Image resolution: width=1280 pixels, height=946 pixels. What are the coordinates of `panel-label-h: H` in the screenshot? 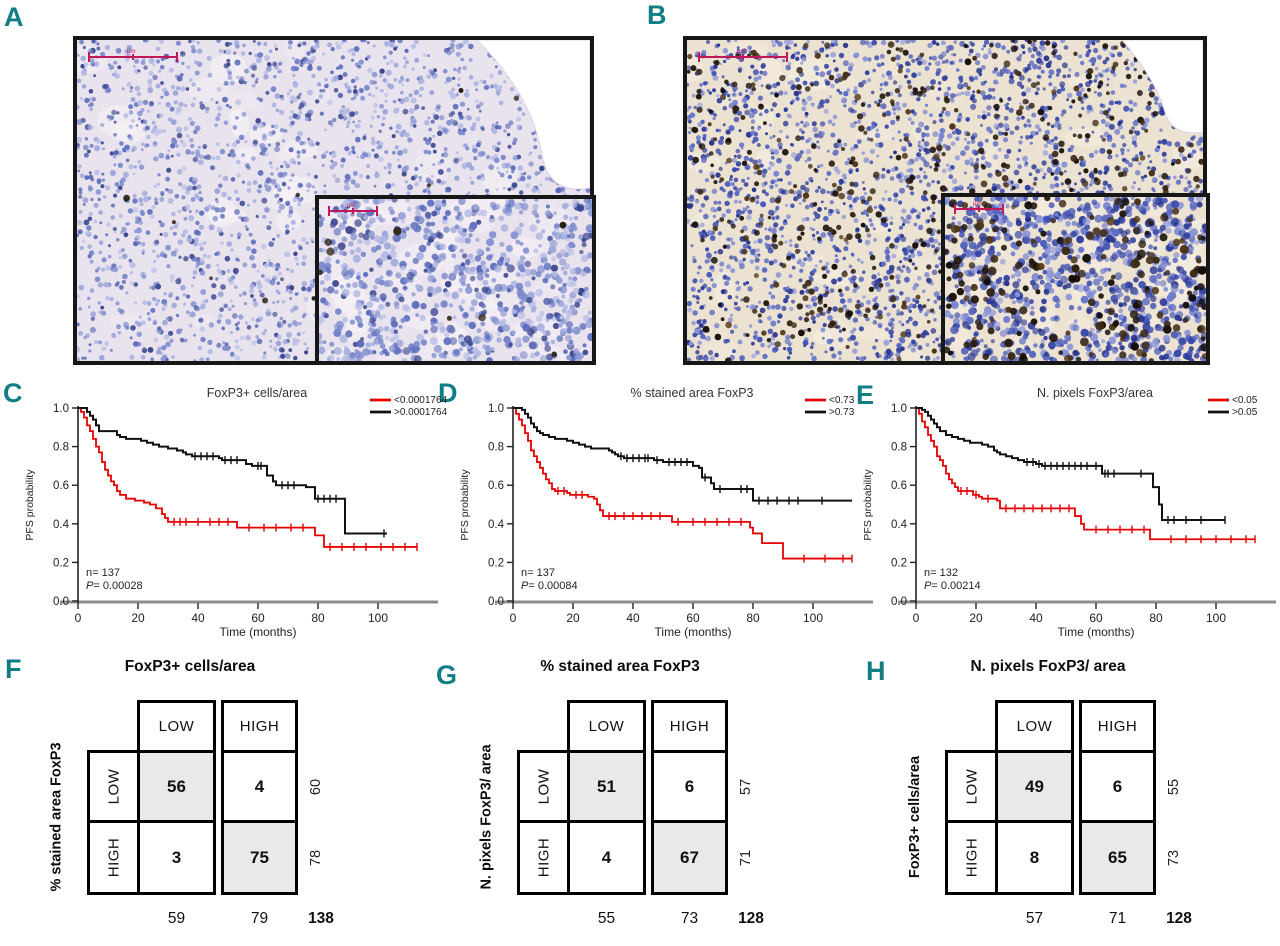 It's located at (876, 671).